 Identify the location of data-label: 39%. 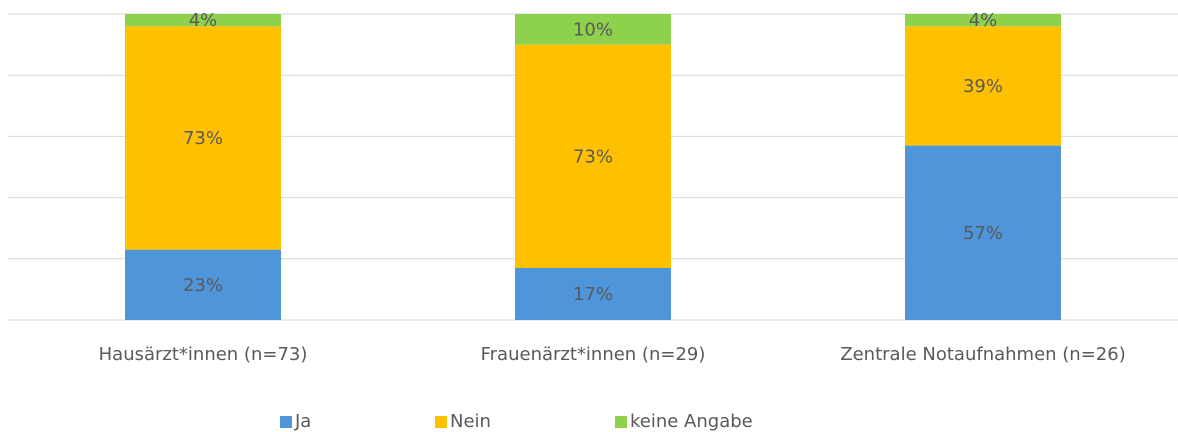
(983, 86).